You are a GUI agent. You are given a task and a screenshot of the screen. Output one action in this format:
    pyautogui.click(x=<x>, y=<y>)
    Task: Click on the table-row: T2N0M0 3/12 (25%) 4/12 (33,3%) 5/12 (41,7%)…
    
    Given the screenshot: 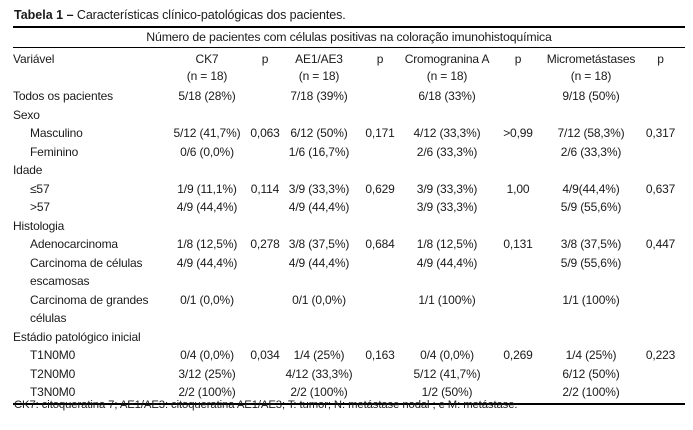 What is the action you would take?
    pyautogui.click(x=349, y=374)
    